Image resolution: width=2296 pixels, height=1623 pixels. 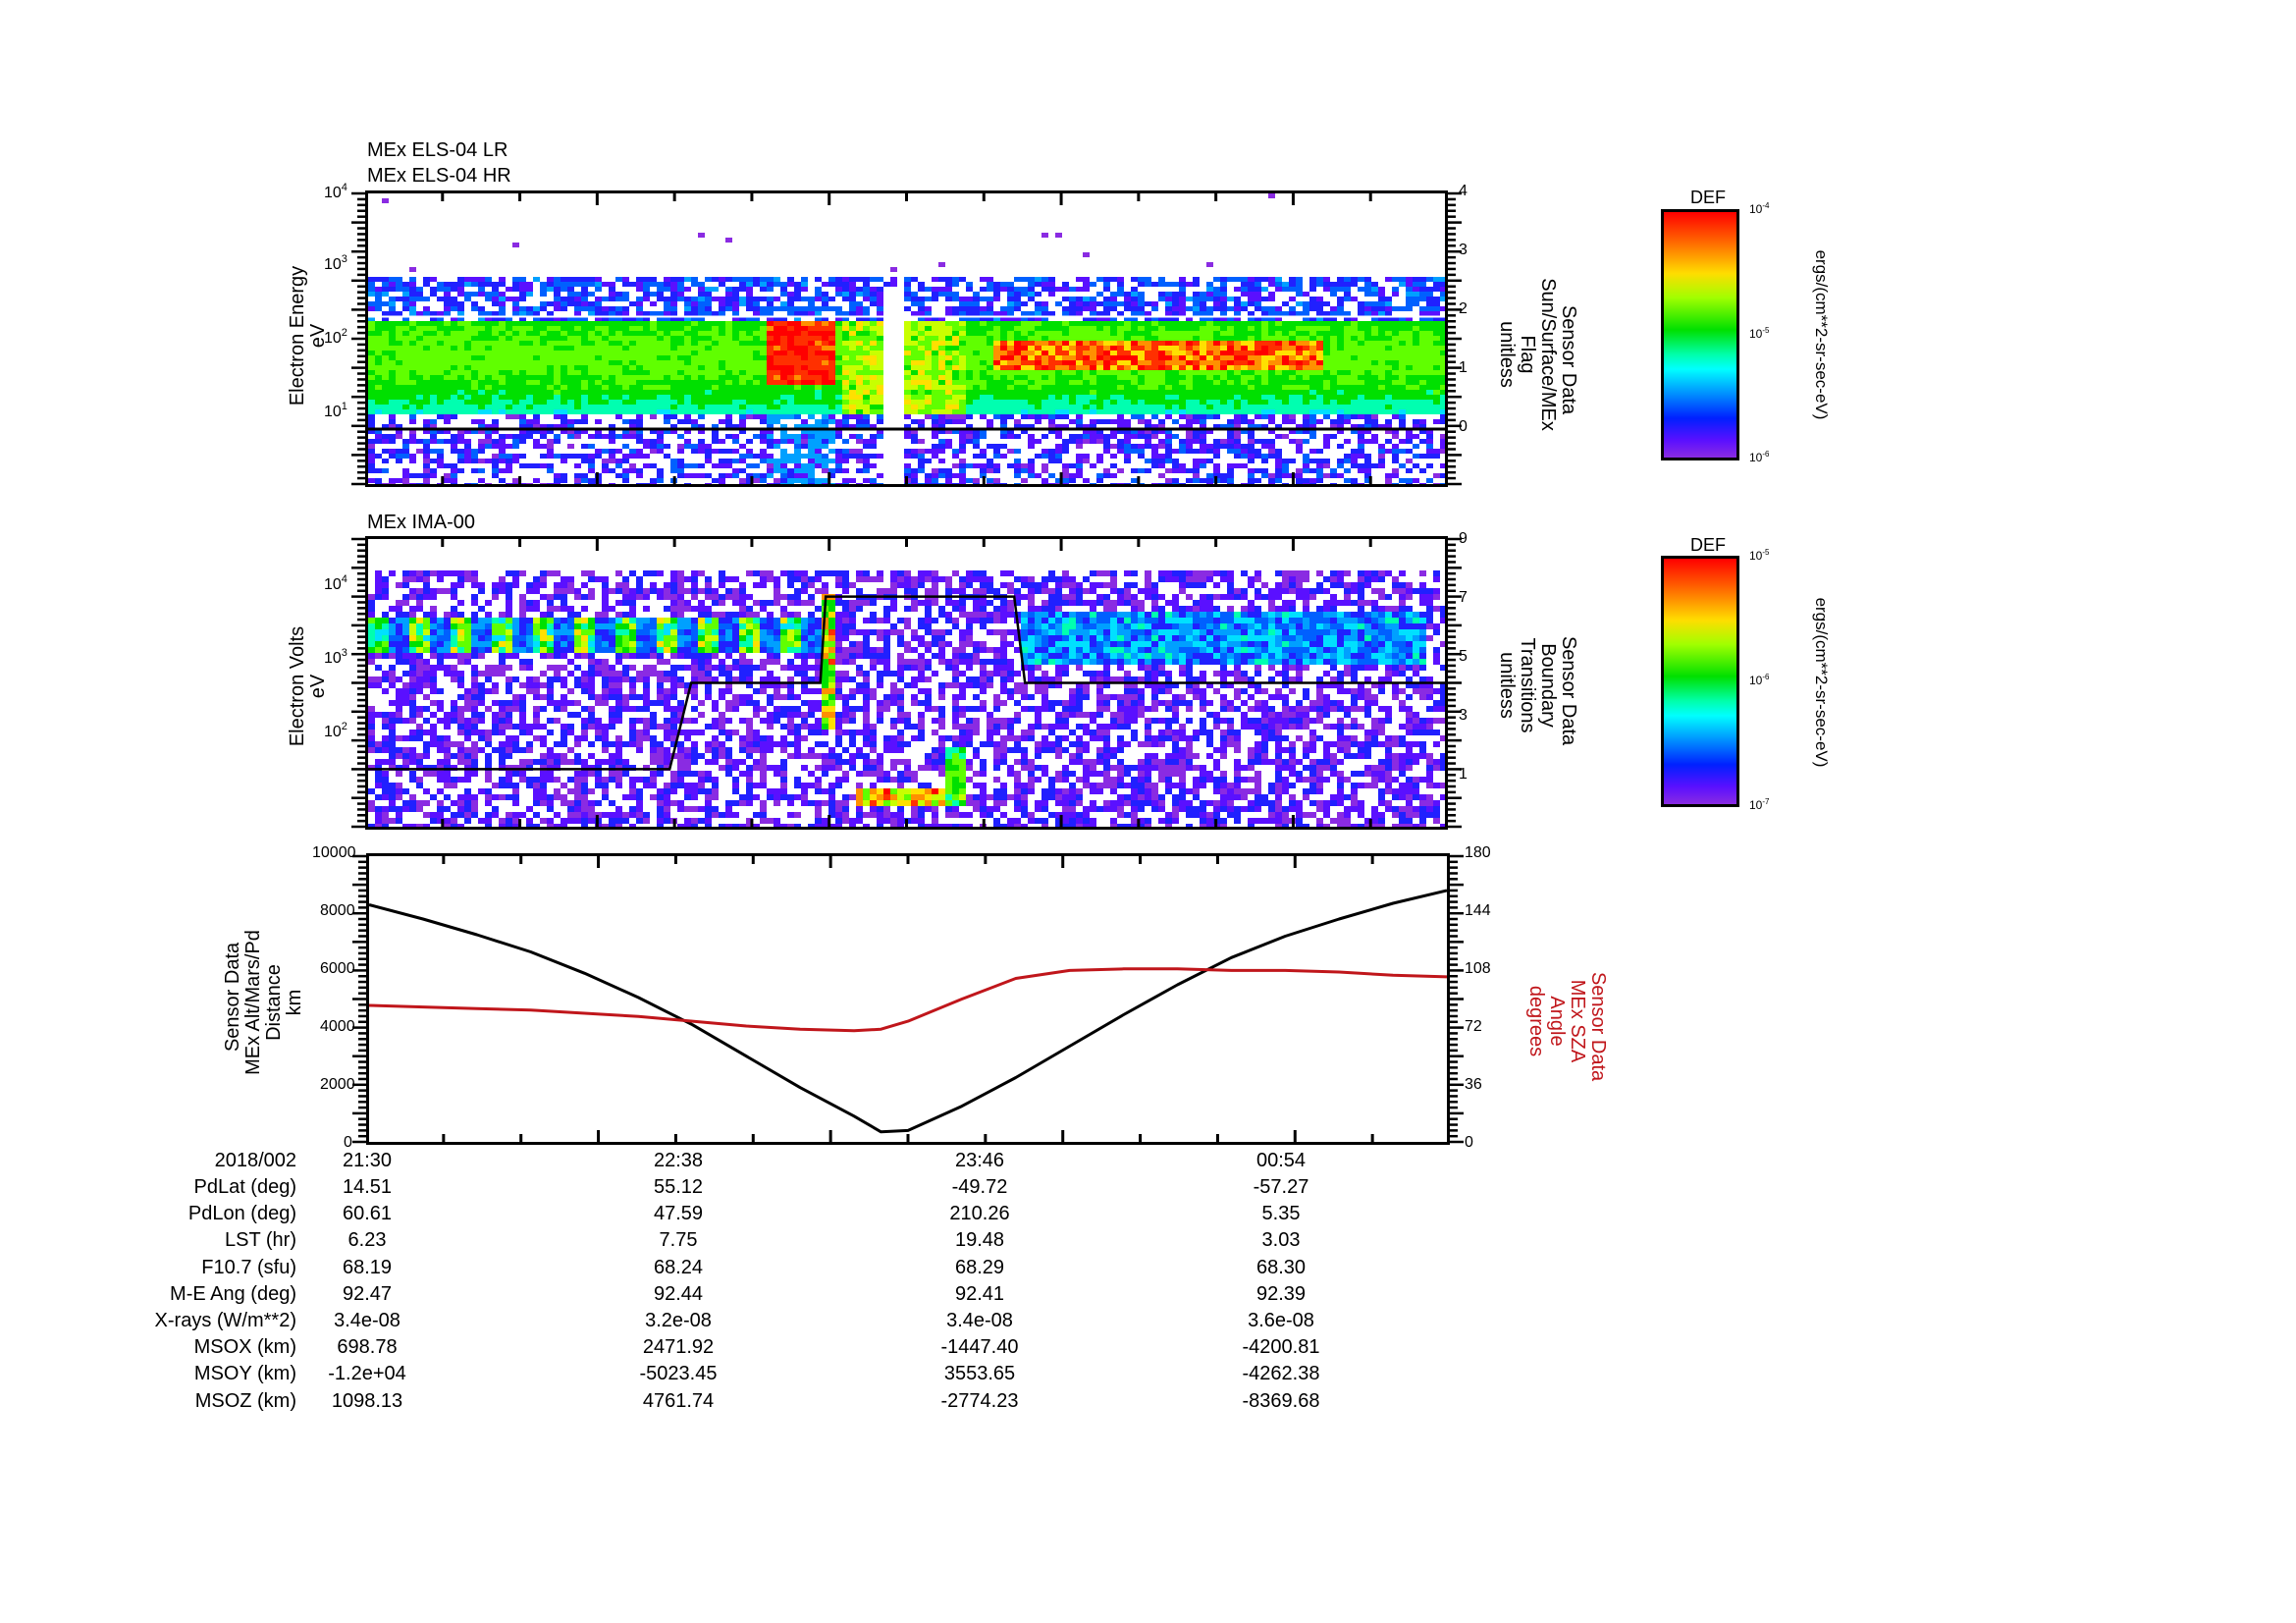 I want to click on ima-title: MEx IMA-00, so click(x=422, y=523).